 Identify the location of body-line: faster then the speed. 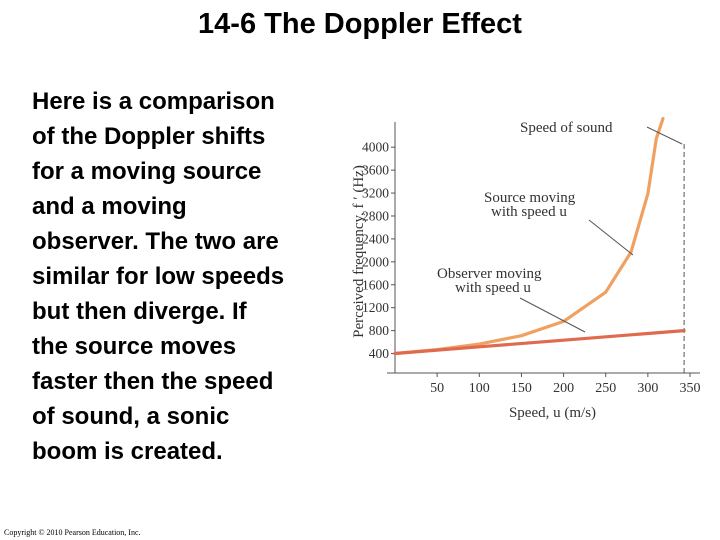
(153, 381).